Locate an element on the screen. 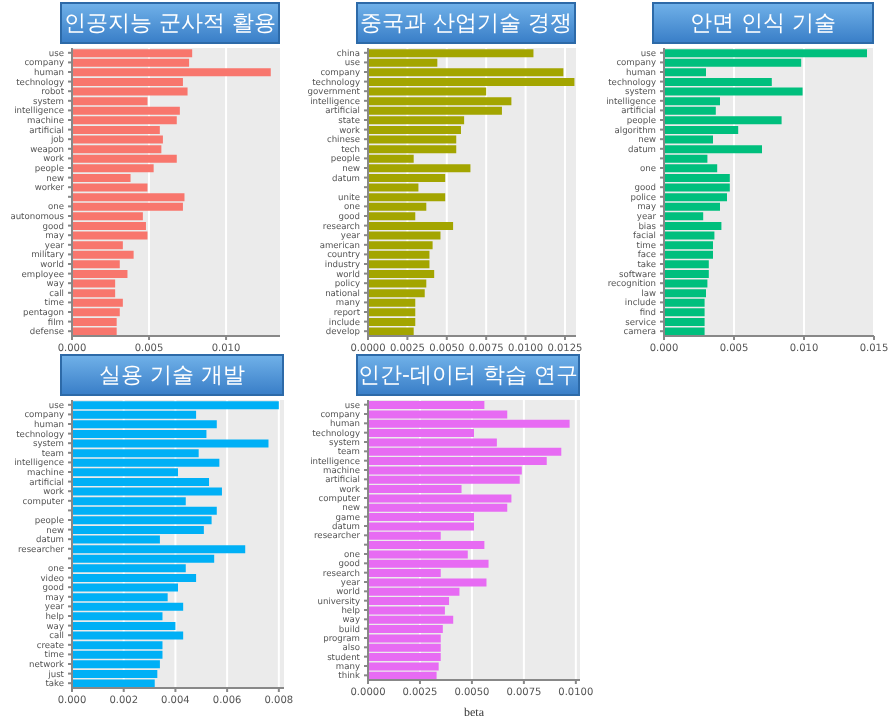  chart-title: 실용 기술 개발 is located at coordinates (172, 375).